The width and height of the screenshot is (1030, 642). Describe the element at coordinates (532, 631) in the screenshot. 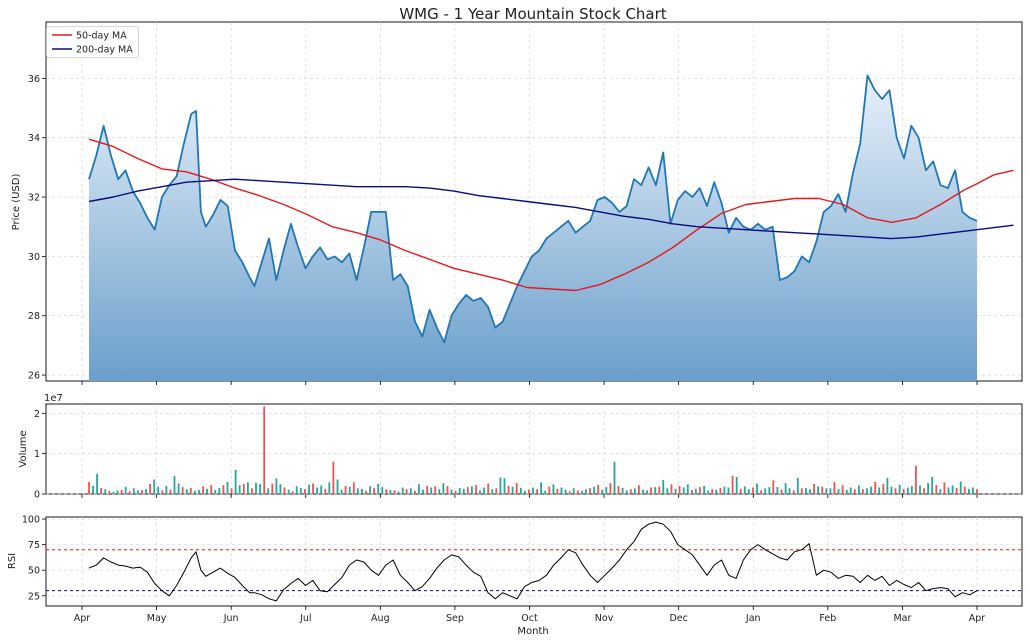

I see `x-axis-label: Month` at that location.